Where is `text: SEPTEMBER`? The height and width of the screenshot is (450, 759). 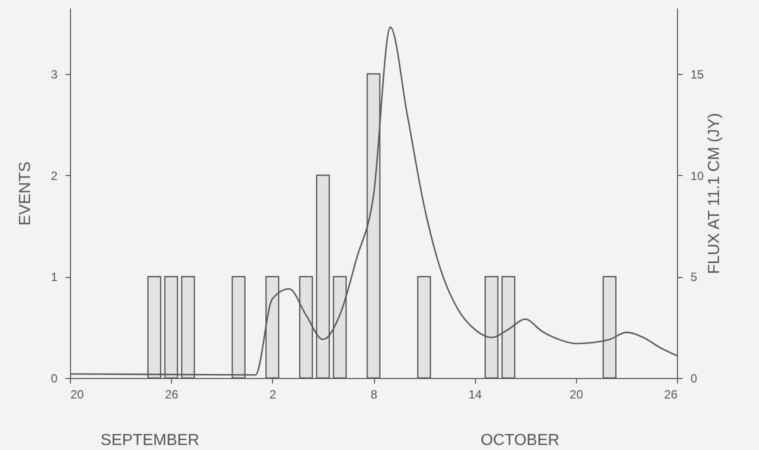 text: SEPTEMBER is located at coordinates (150, 440).